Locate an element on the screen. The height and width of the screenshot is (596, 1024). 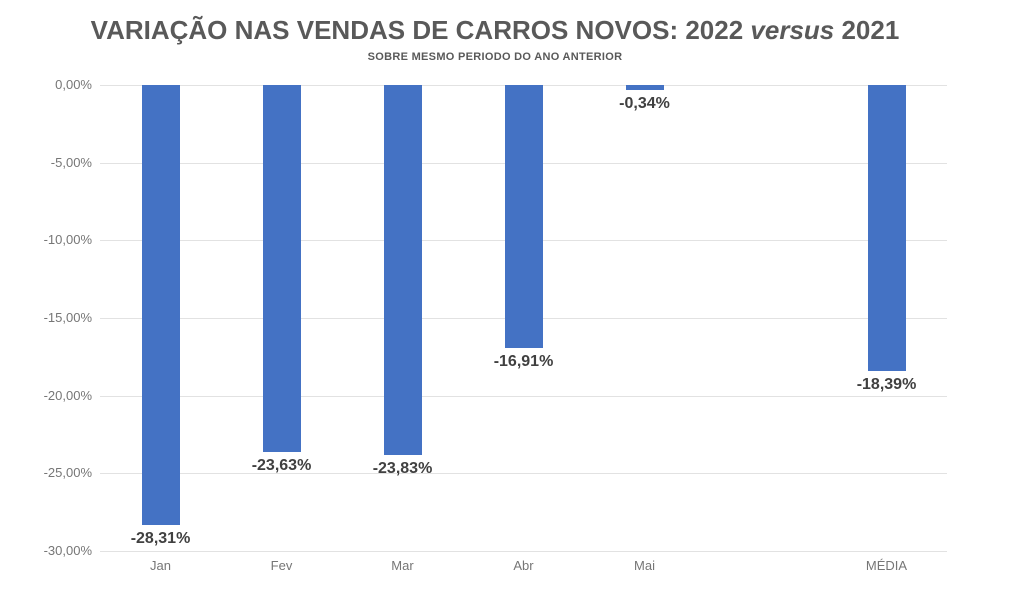
y-axis-tick-label: -25,00% is located at coordinates (67, 473).